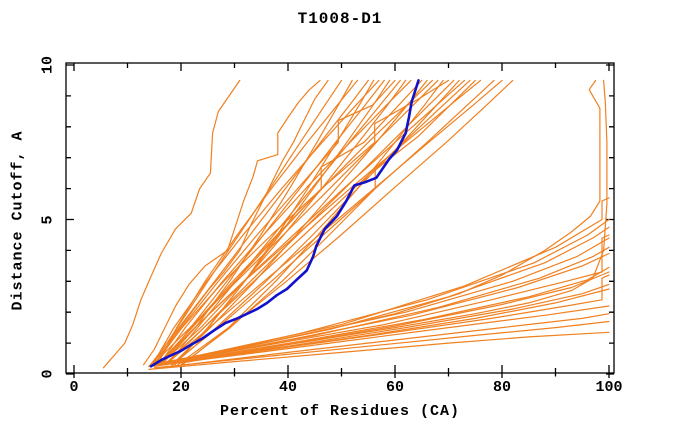 The width and height of the screenshot is (680, 440). Describe the element at coordinates (74, 387) in the screenshot. I see `x-tick-label: 0` at that location.